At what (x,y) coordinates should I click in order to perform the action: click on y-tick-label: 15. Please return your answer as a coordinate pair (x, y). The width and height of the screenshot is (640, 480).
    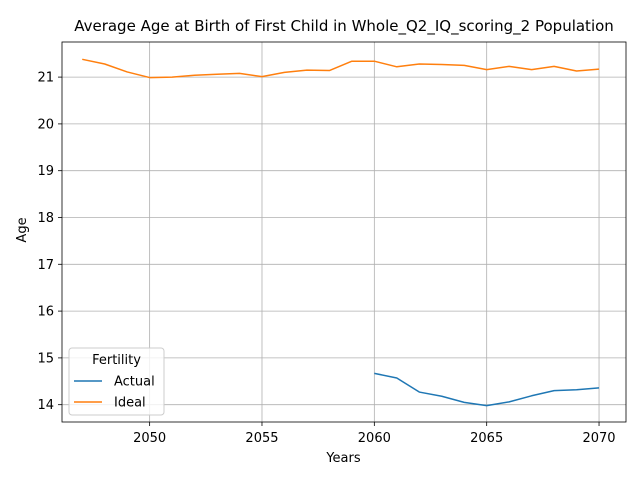
    Looking at the image, I should click on (45, 358).